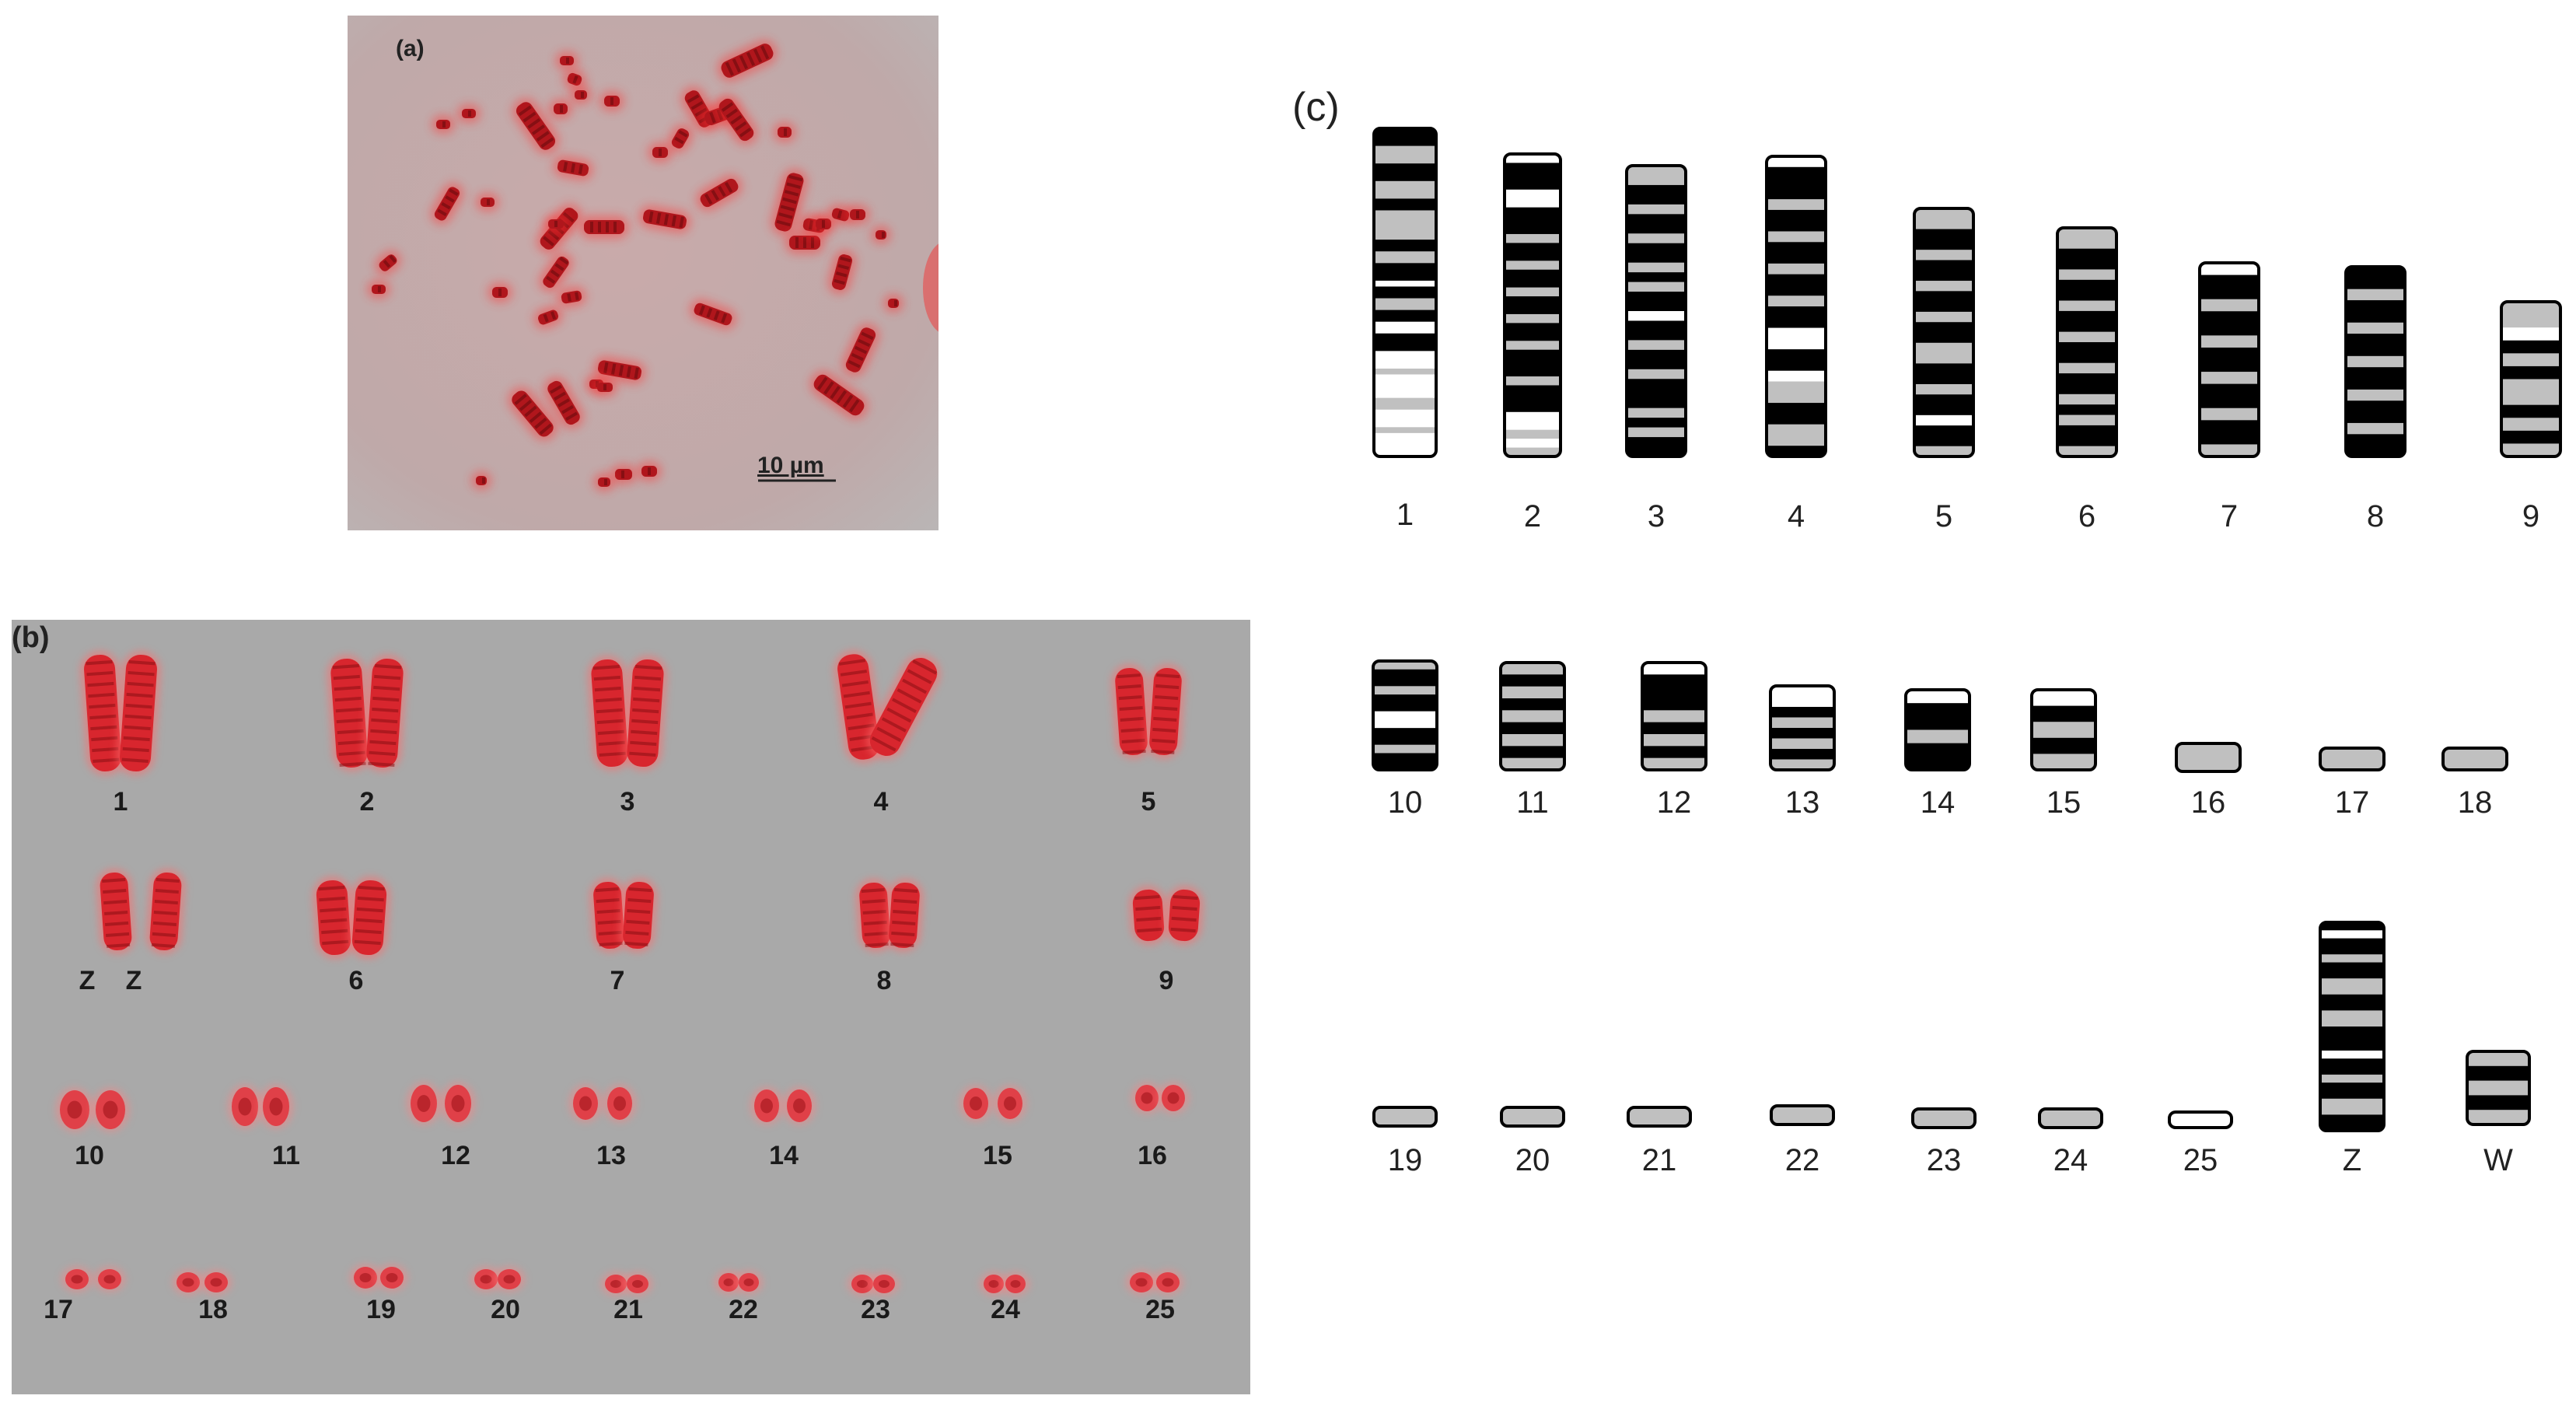 Image resolution: width=2576 pixels, height=1406 pixels. I want to click on ideogram-label: 1, so click(1405, 515).